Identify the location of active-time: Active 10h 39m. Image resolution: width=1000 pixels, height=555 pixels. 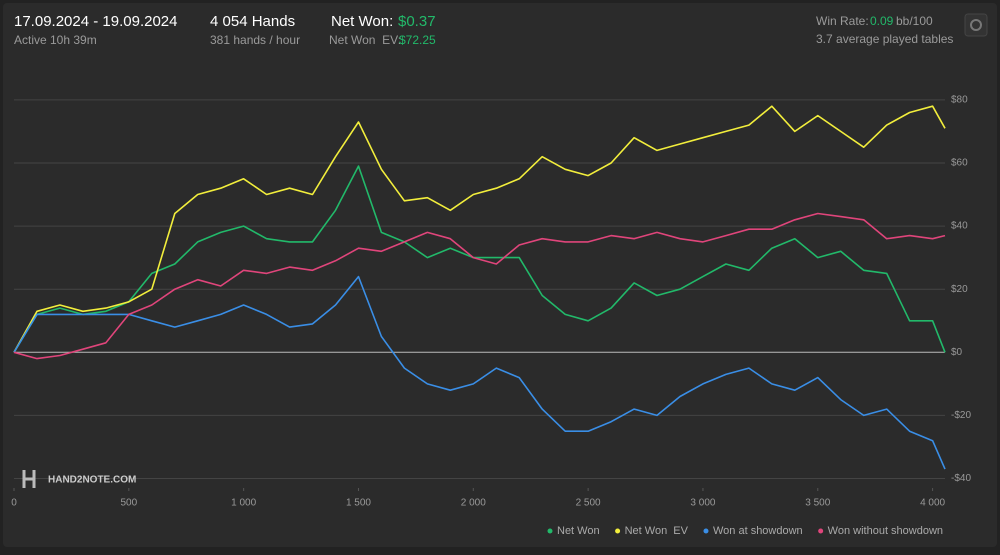
(55, 40).